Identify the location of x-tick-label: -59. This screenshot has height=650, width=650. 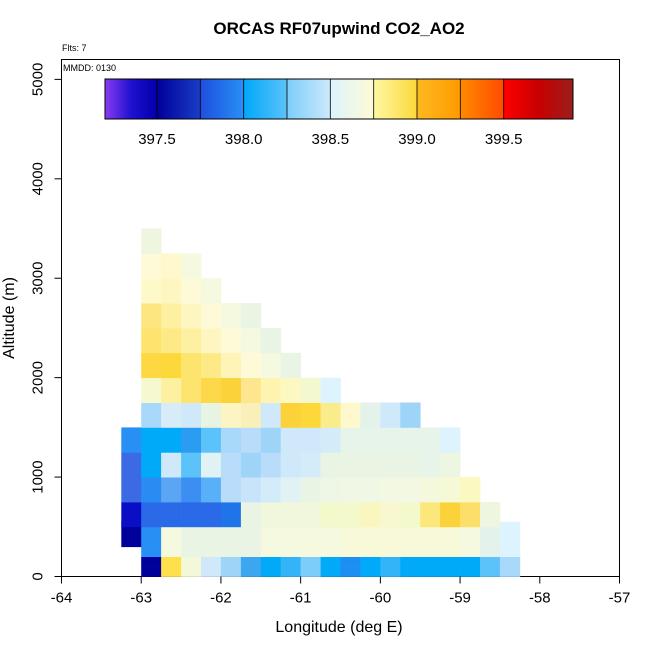
(460, 598).